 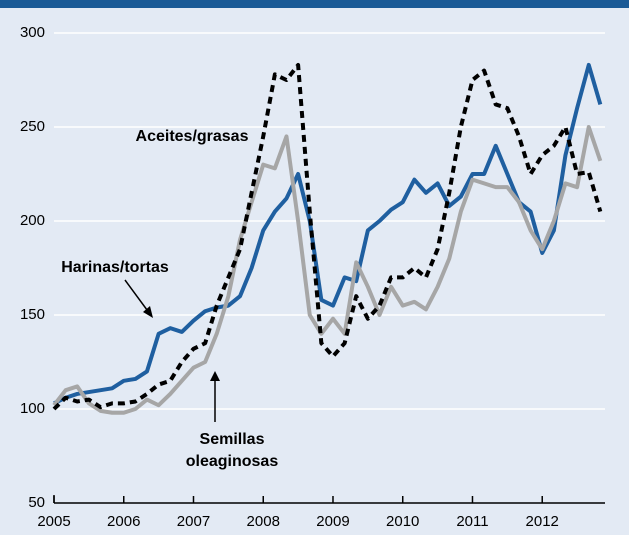 I want to click on x-tick-label: 2008, so click(x=263, y=521).